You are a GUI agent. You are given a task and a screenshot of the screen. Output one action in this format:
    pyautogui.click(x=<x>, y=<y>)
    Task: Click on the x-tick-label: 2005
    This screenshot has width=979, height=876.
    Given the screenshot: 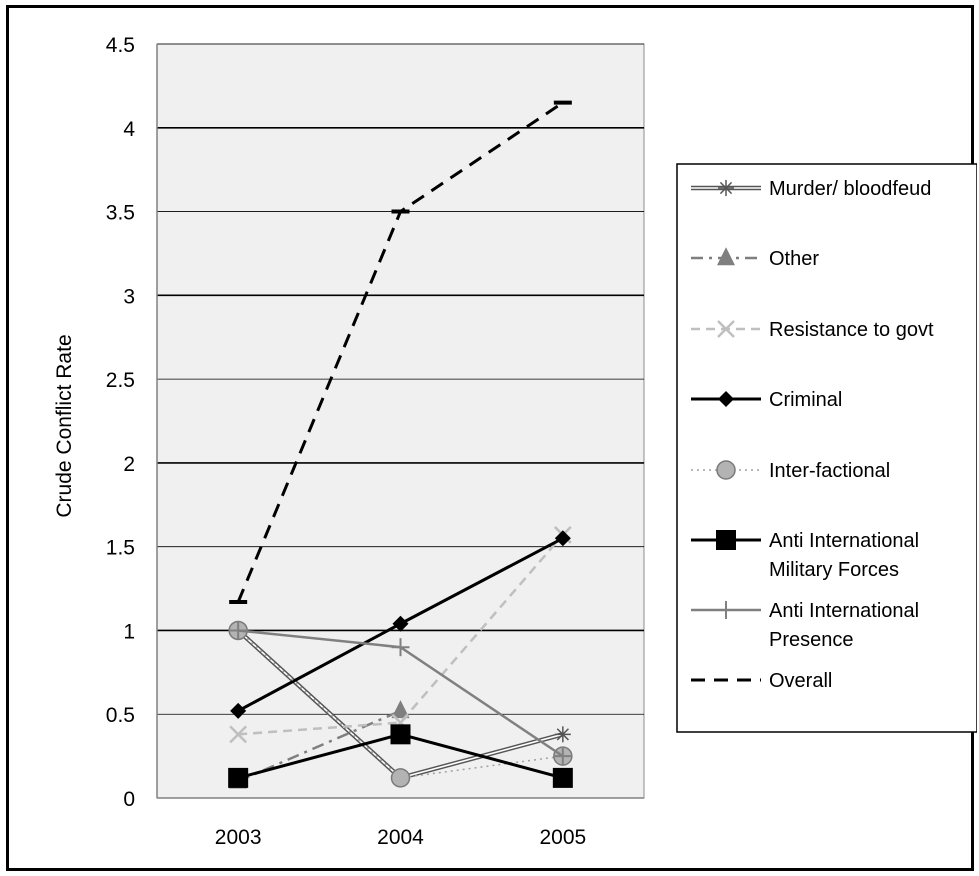 What is the action you would take?
    pyautogui.click(x=562, y=837)
    